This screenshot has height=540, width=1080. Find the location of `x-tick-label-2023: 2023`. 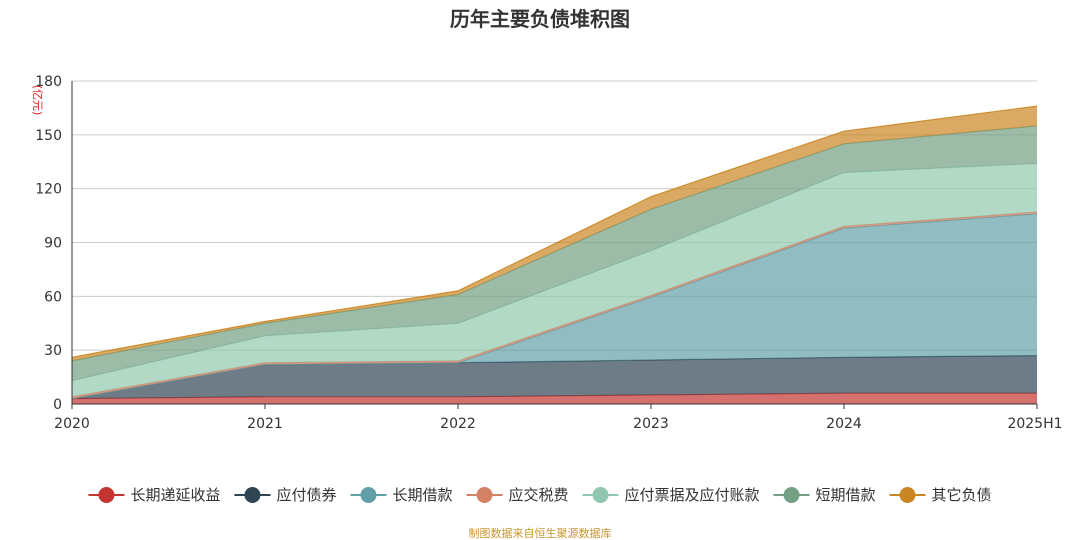

x-tick-label-2023: 2023 is located at coordinates (651, 424).